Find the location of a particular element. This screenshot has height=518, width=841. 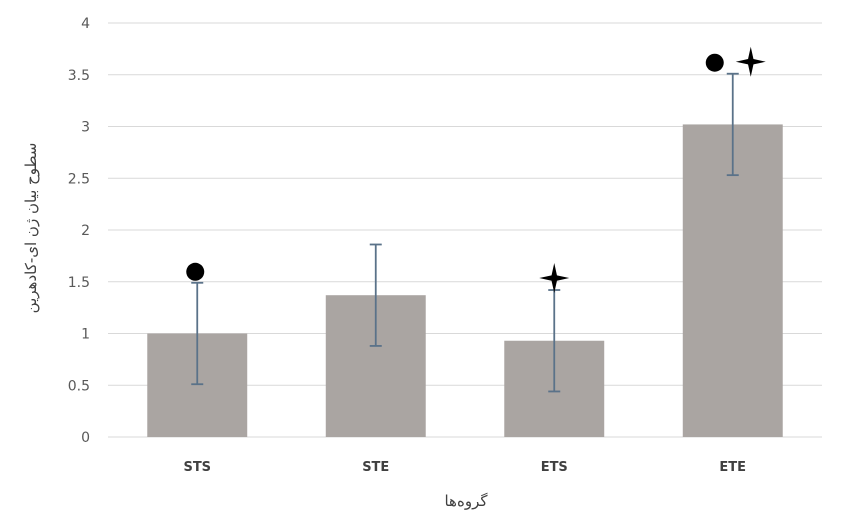

x-category-label: STS is located at coordinates (197, 467).